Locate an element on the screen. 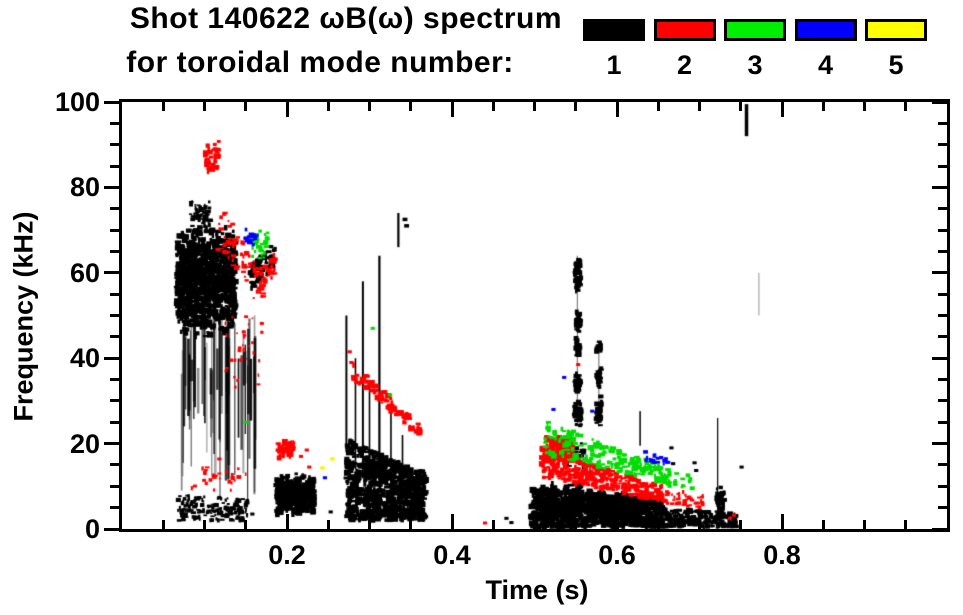 The width and height of the screenshot is (963, 615). x-tick-label: 0.2 is located at coordinates (287, 555).